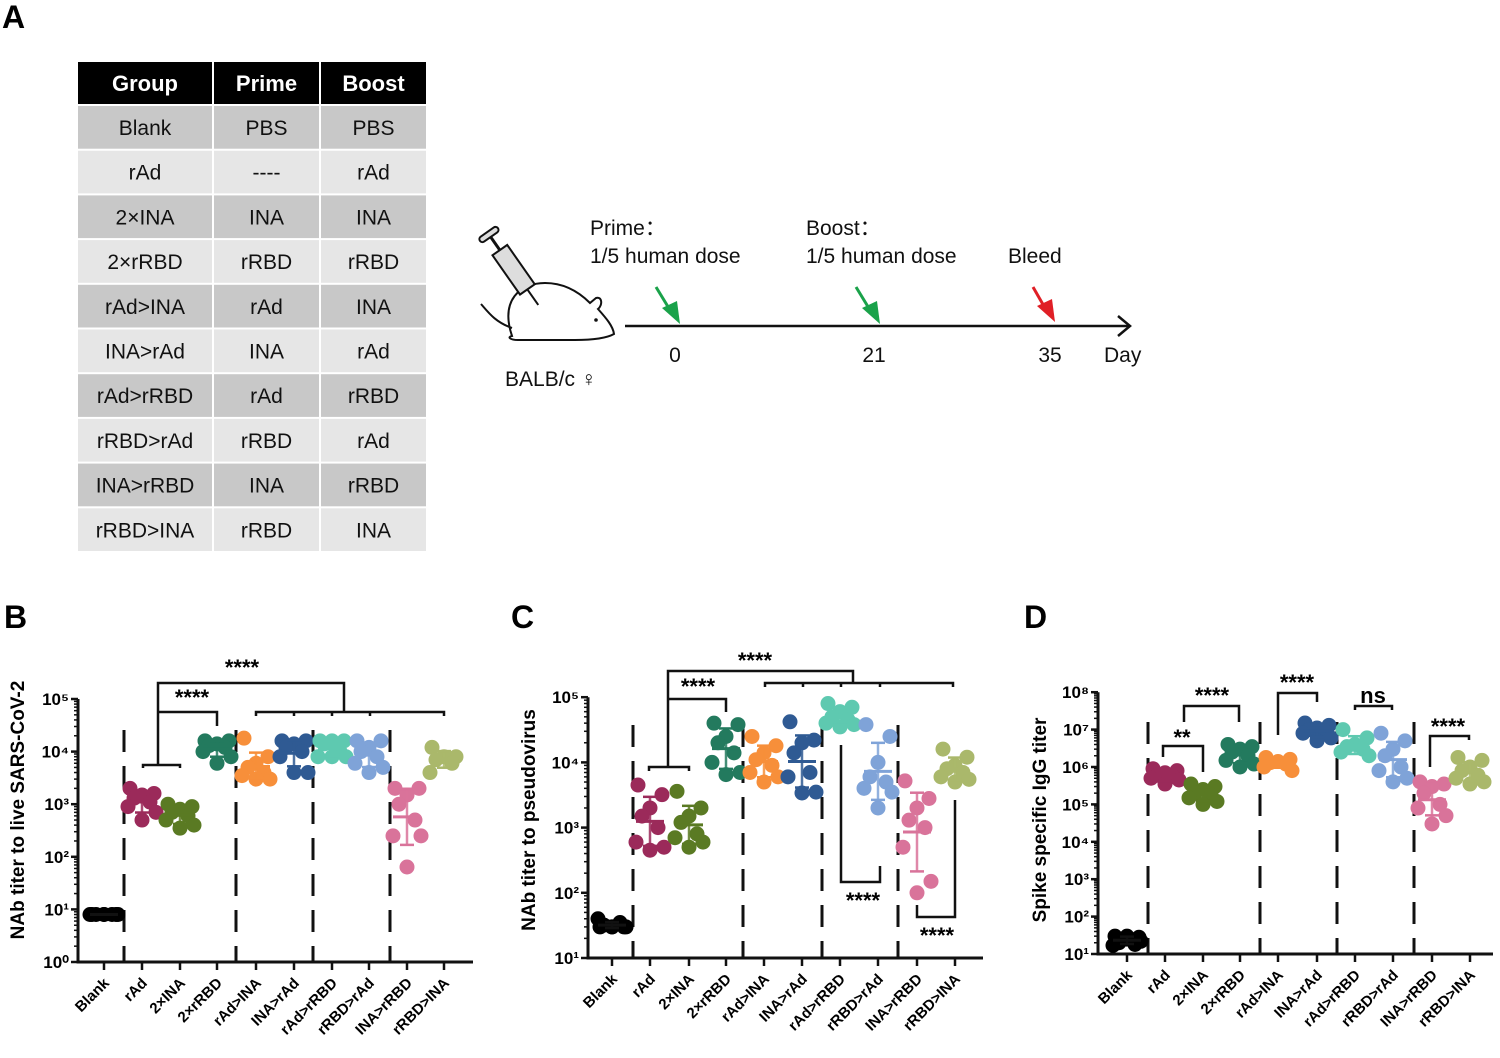  Describe the element at coordinates (873, 355) in the screenshot. I see `day-21: 21` at that location.